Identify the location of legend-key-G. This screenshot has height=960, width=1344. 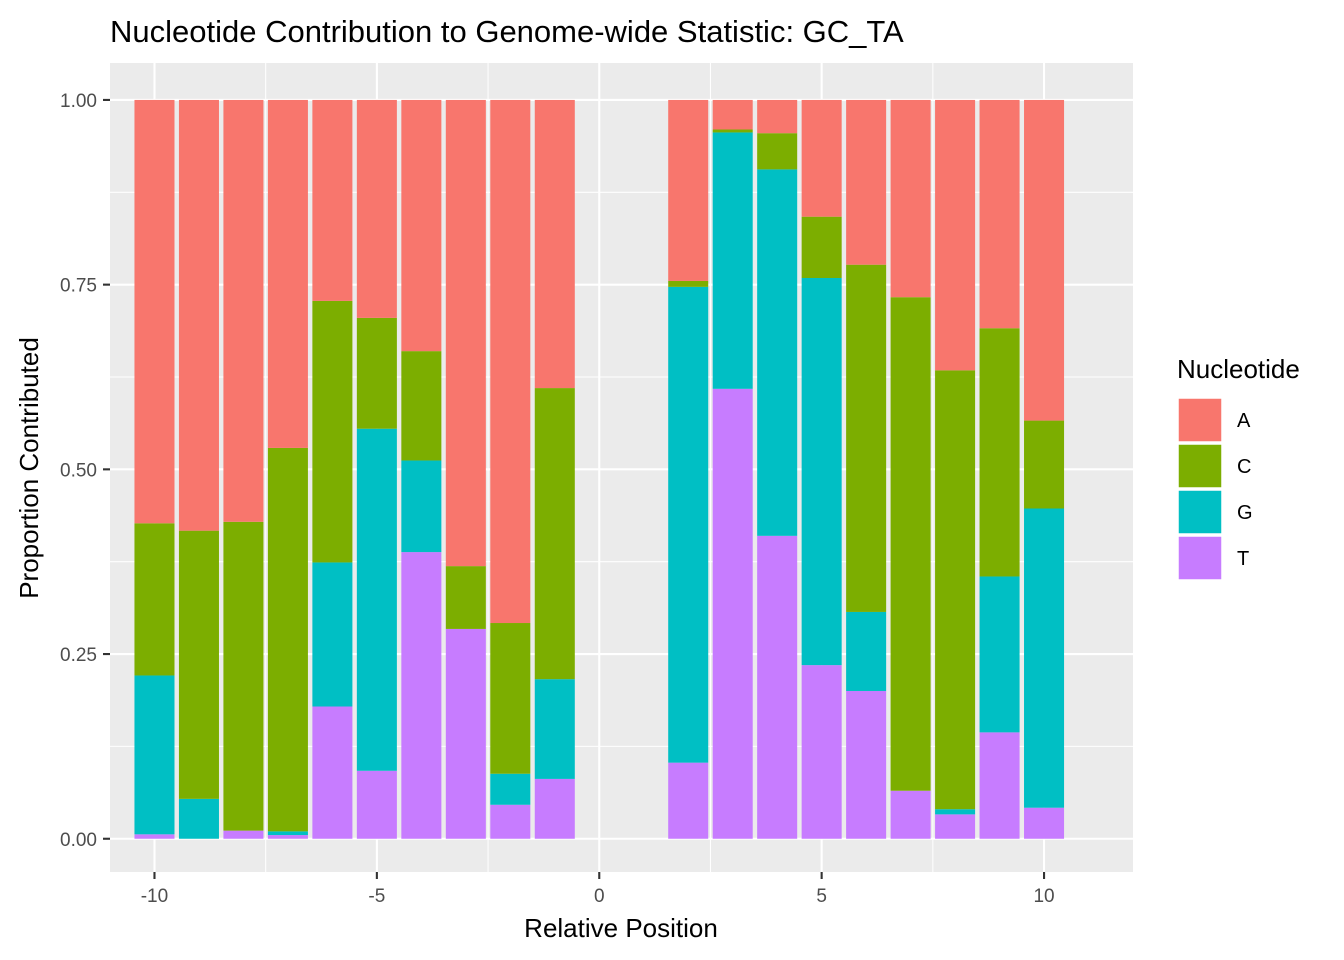
(1200, 512).